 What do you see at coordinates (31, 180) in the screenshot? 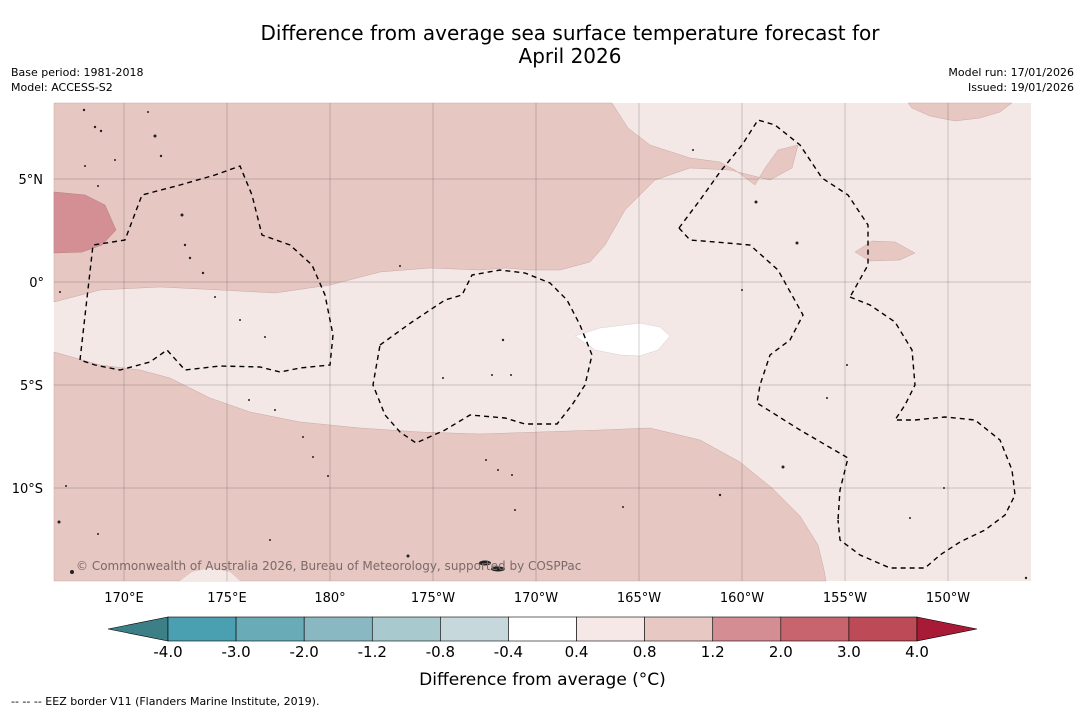
I see `lat-label-5n: 5°N` at bounding box center [31, 180].